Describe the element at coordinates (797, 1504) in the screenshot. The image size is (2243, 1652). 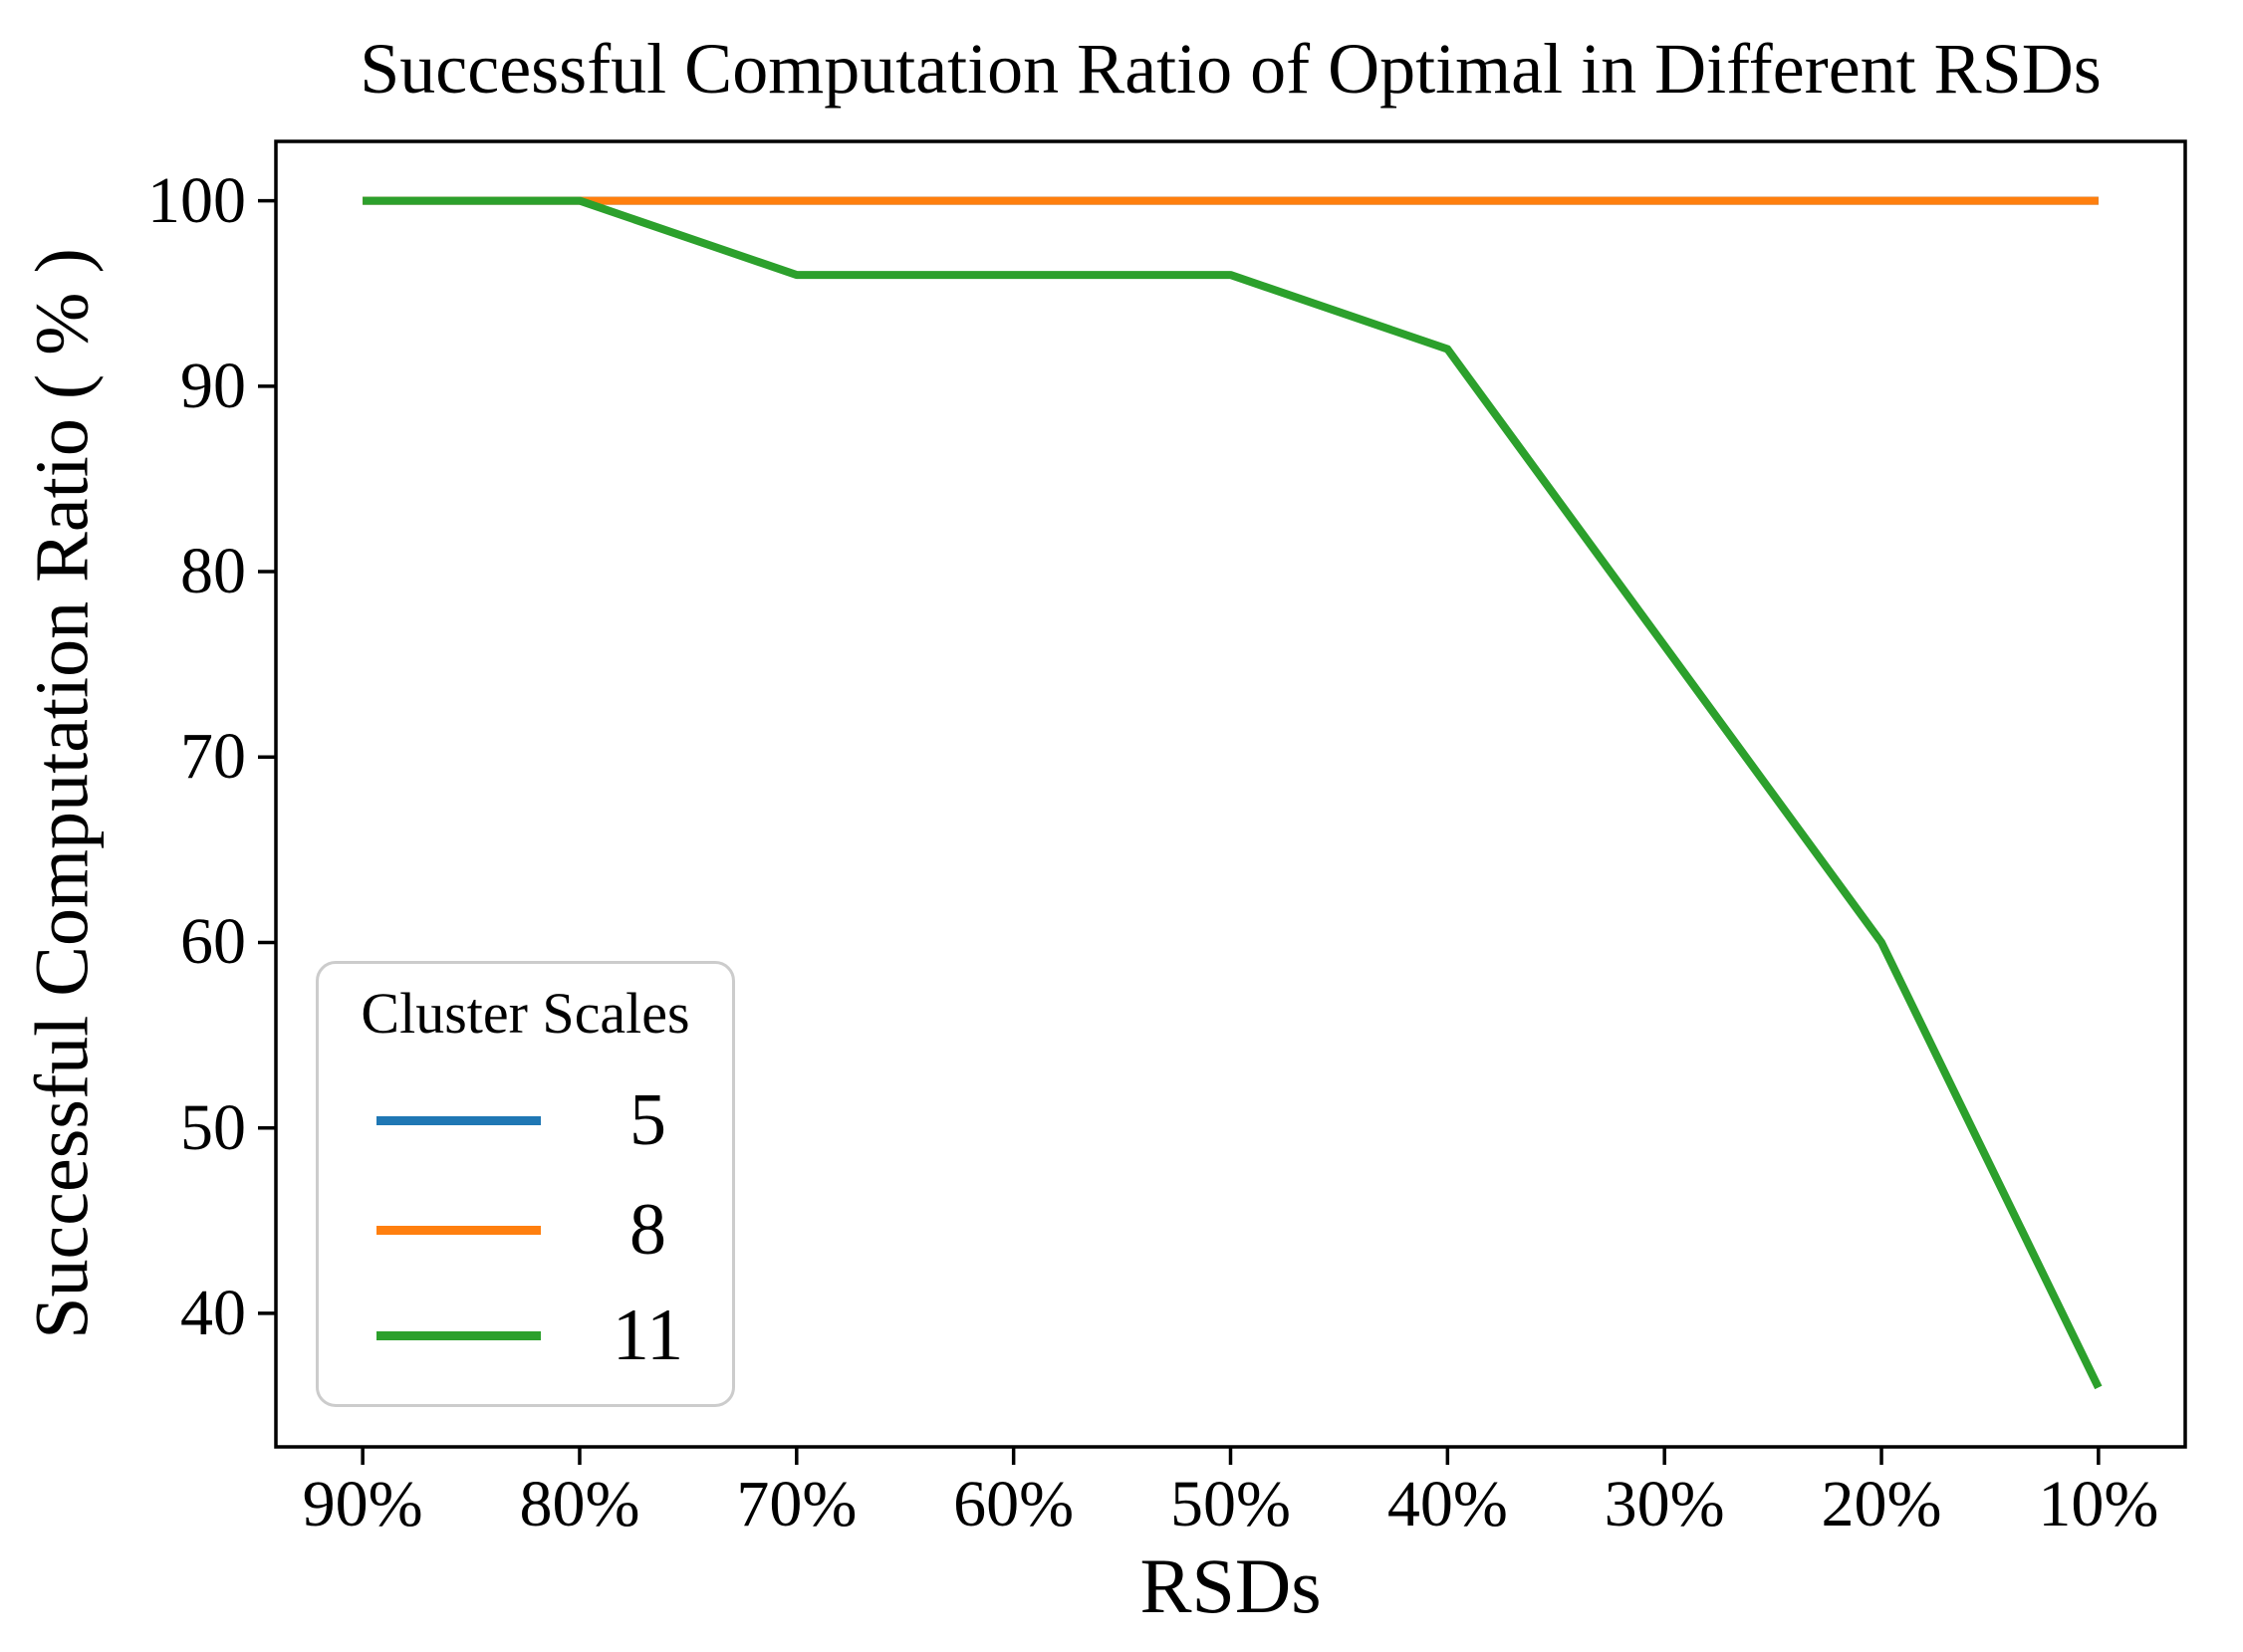
I see `x-tick-label: 70%` at that location.